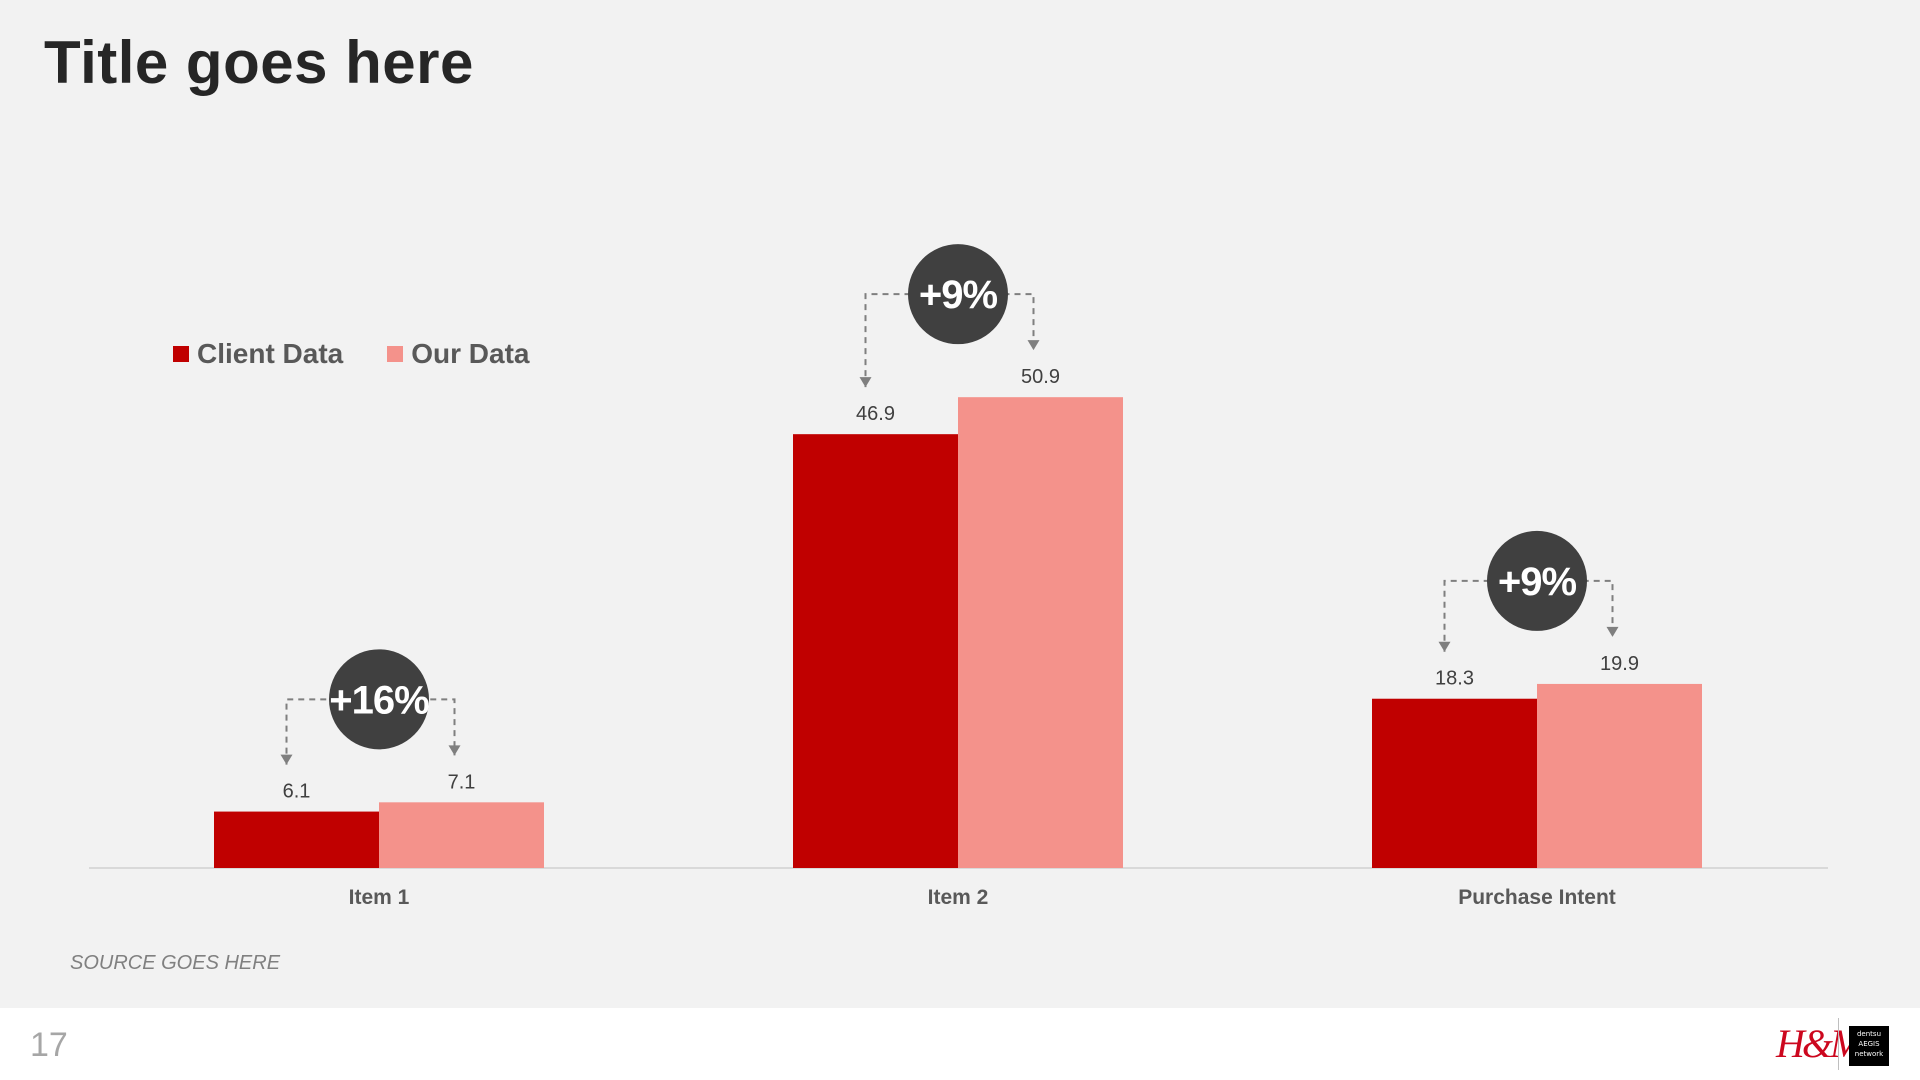 This screenshot has width=1920, height=1080. Describe the element at coordinates (297, 792) in the screenshot. I see `data-label: 6.1` at that location.